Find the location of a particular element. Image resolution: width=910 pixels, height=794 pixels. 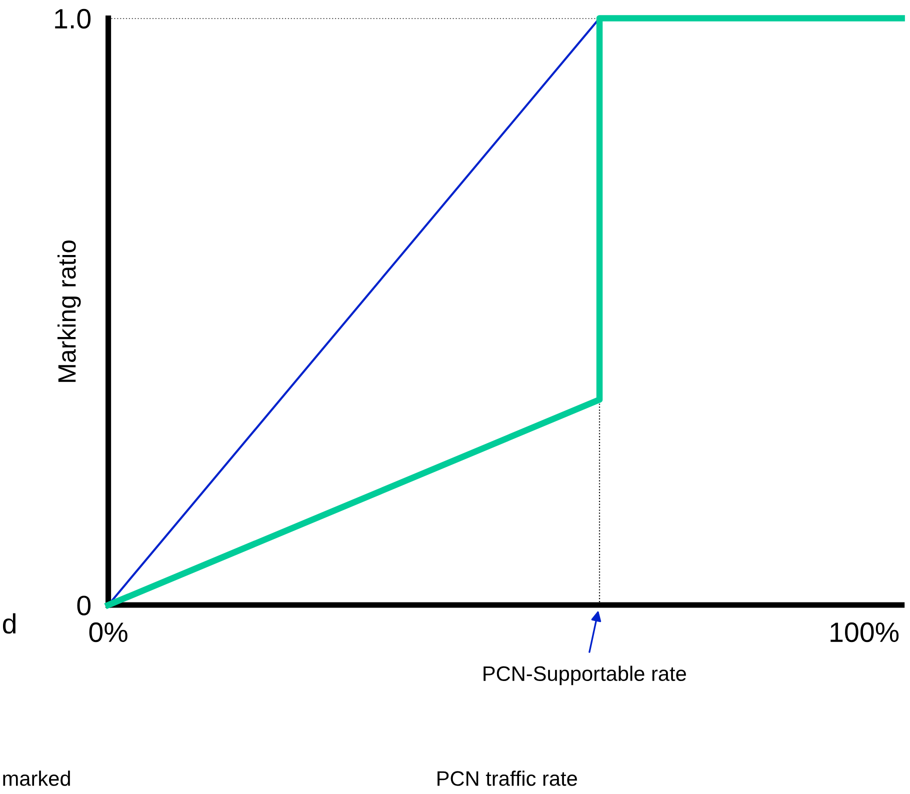

text: marked is located at coordinates (36, 778).